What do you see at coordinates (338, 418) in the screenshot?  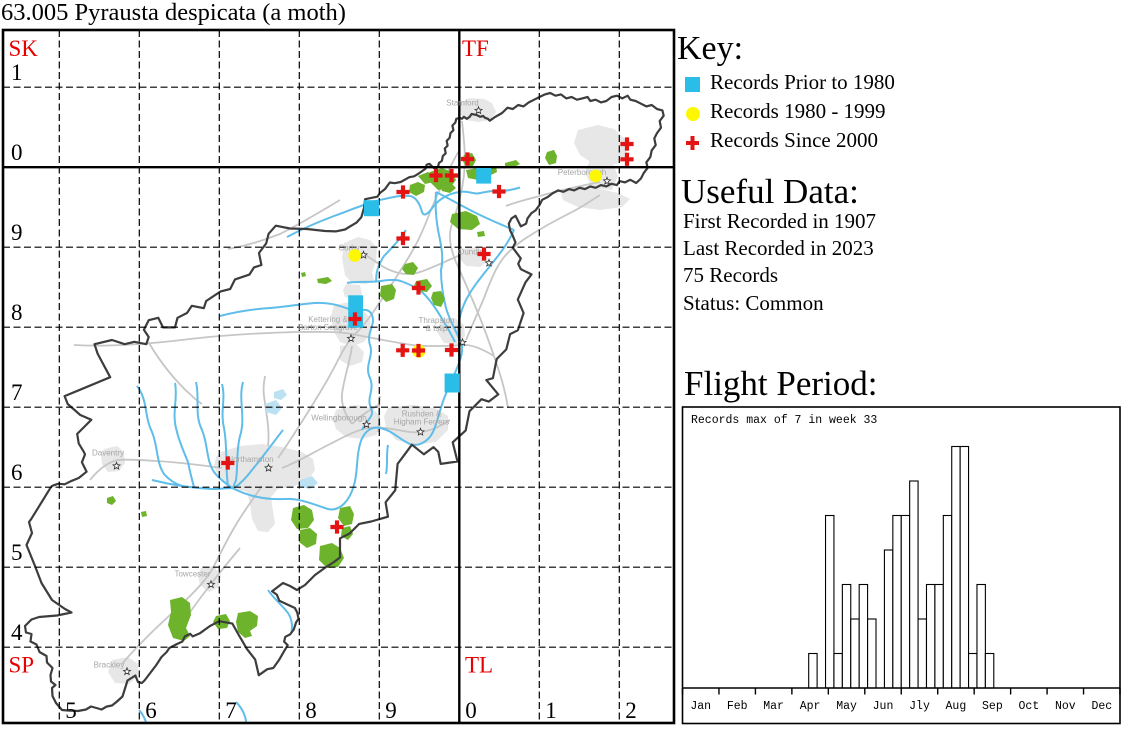 I see `svg-text: Wellingborough` at bounding box center [338, 418].